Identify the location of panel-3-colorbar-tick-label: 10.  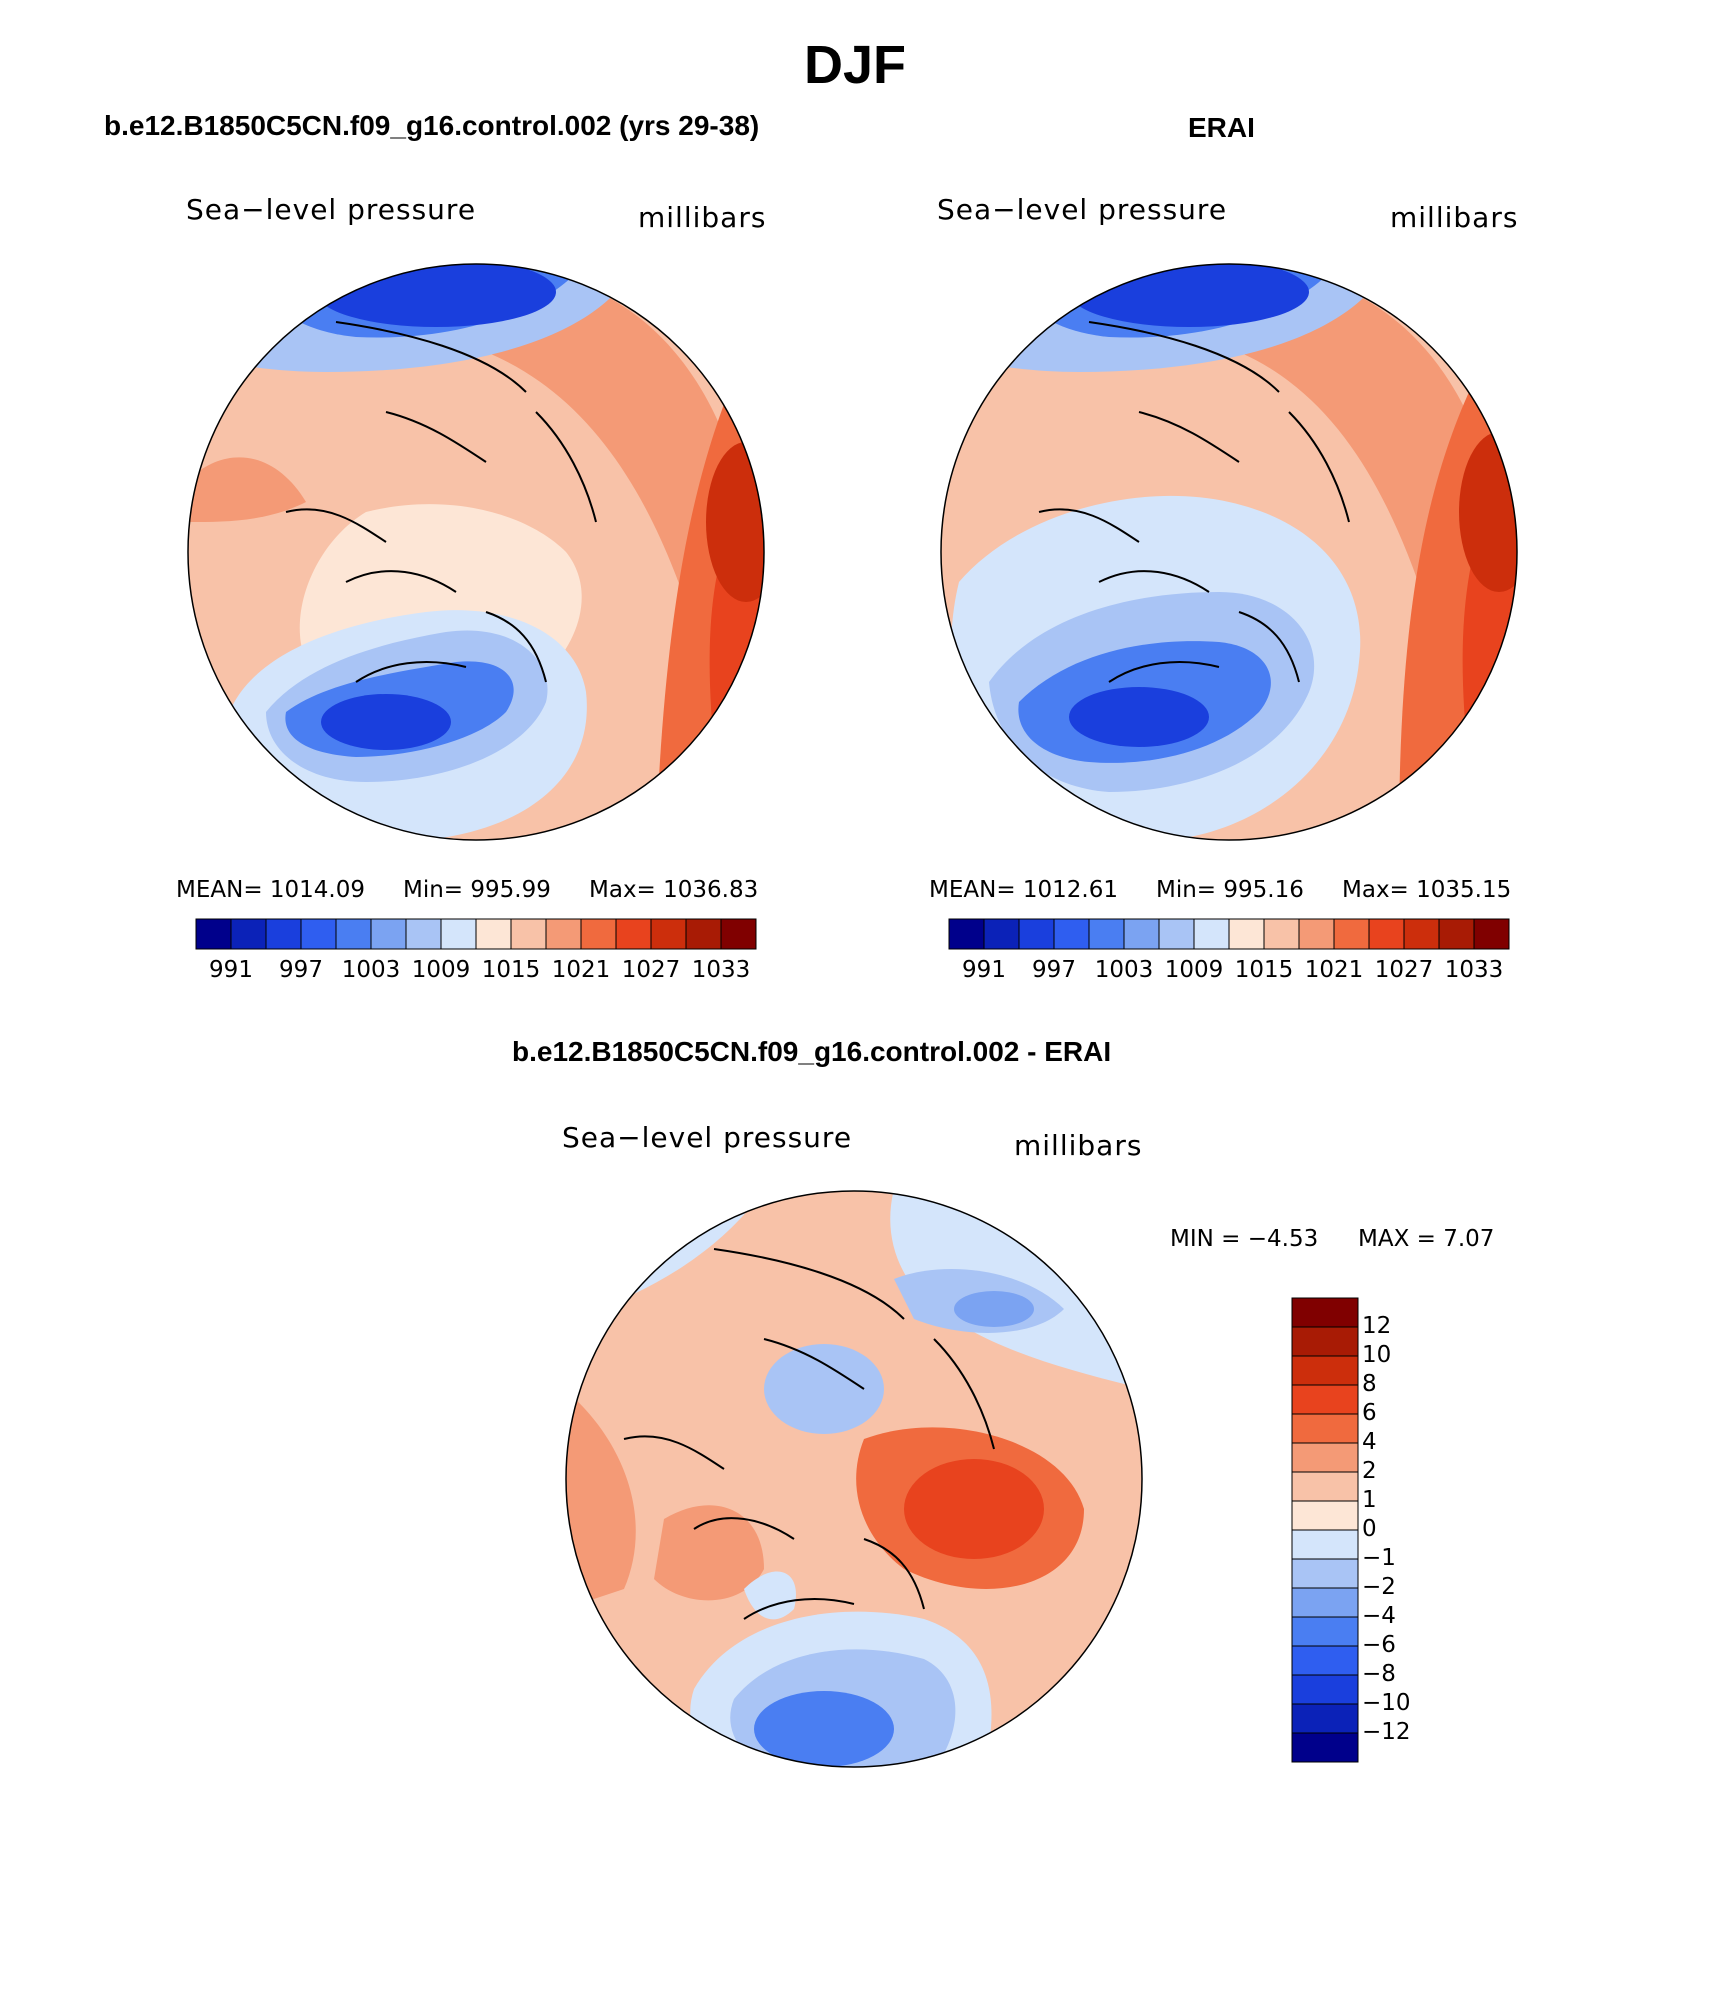
(1377, 1355).